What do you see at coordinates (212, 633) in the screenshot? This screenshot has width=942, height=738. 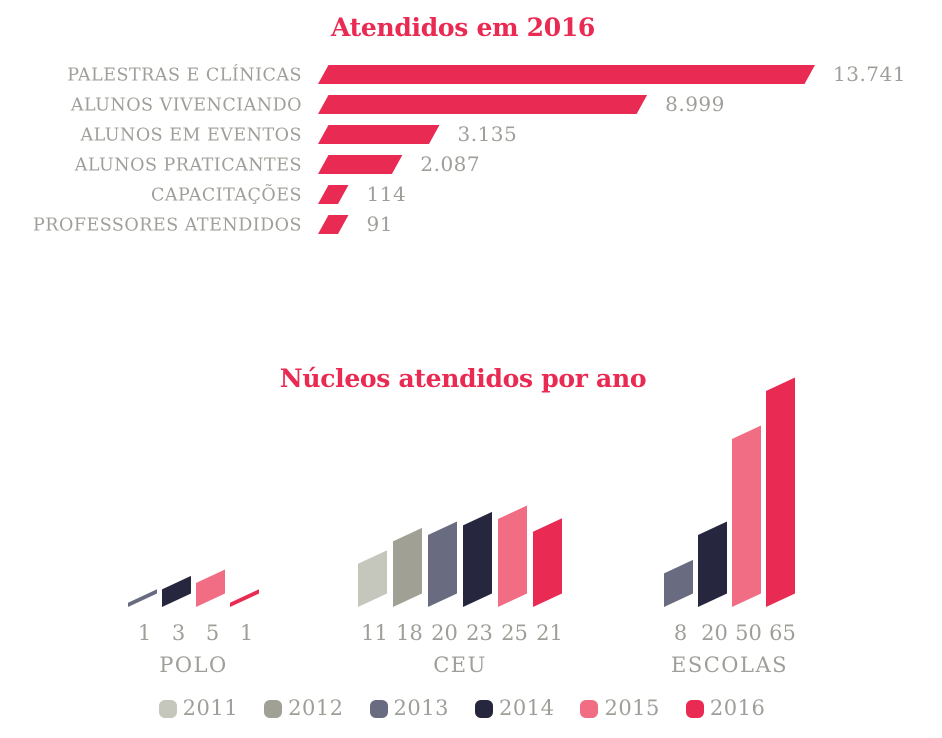 I see `bar-value-label-polo-2015: 5` at bounding box center [212, 633].